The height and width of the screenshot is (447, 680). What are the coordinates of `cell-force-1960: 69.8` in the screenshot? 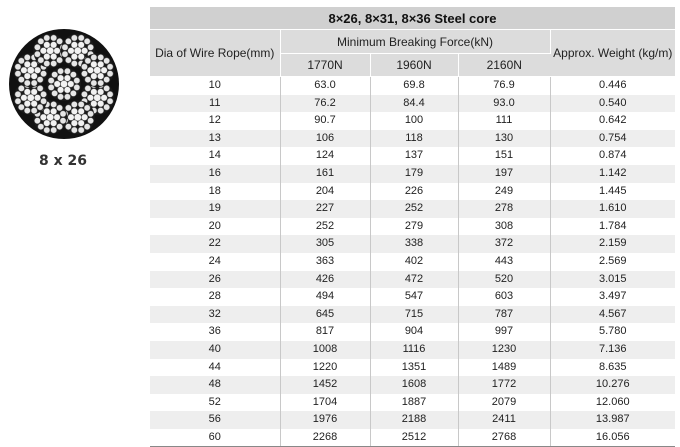 It's located at (414, 85).